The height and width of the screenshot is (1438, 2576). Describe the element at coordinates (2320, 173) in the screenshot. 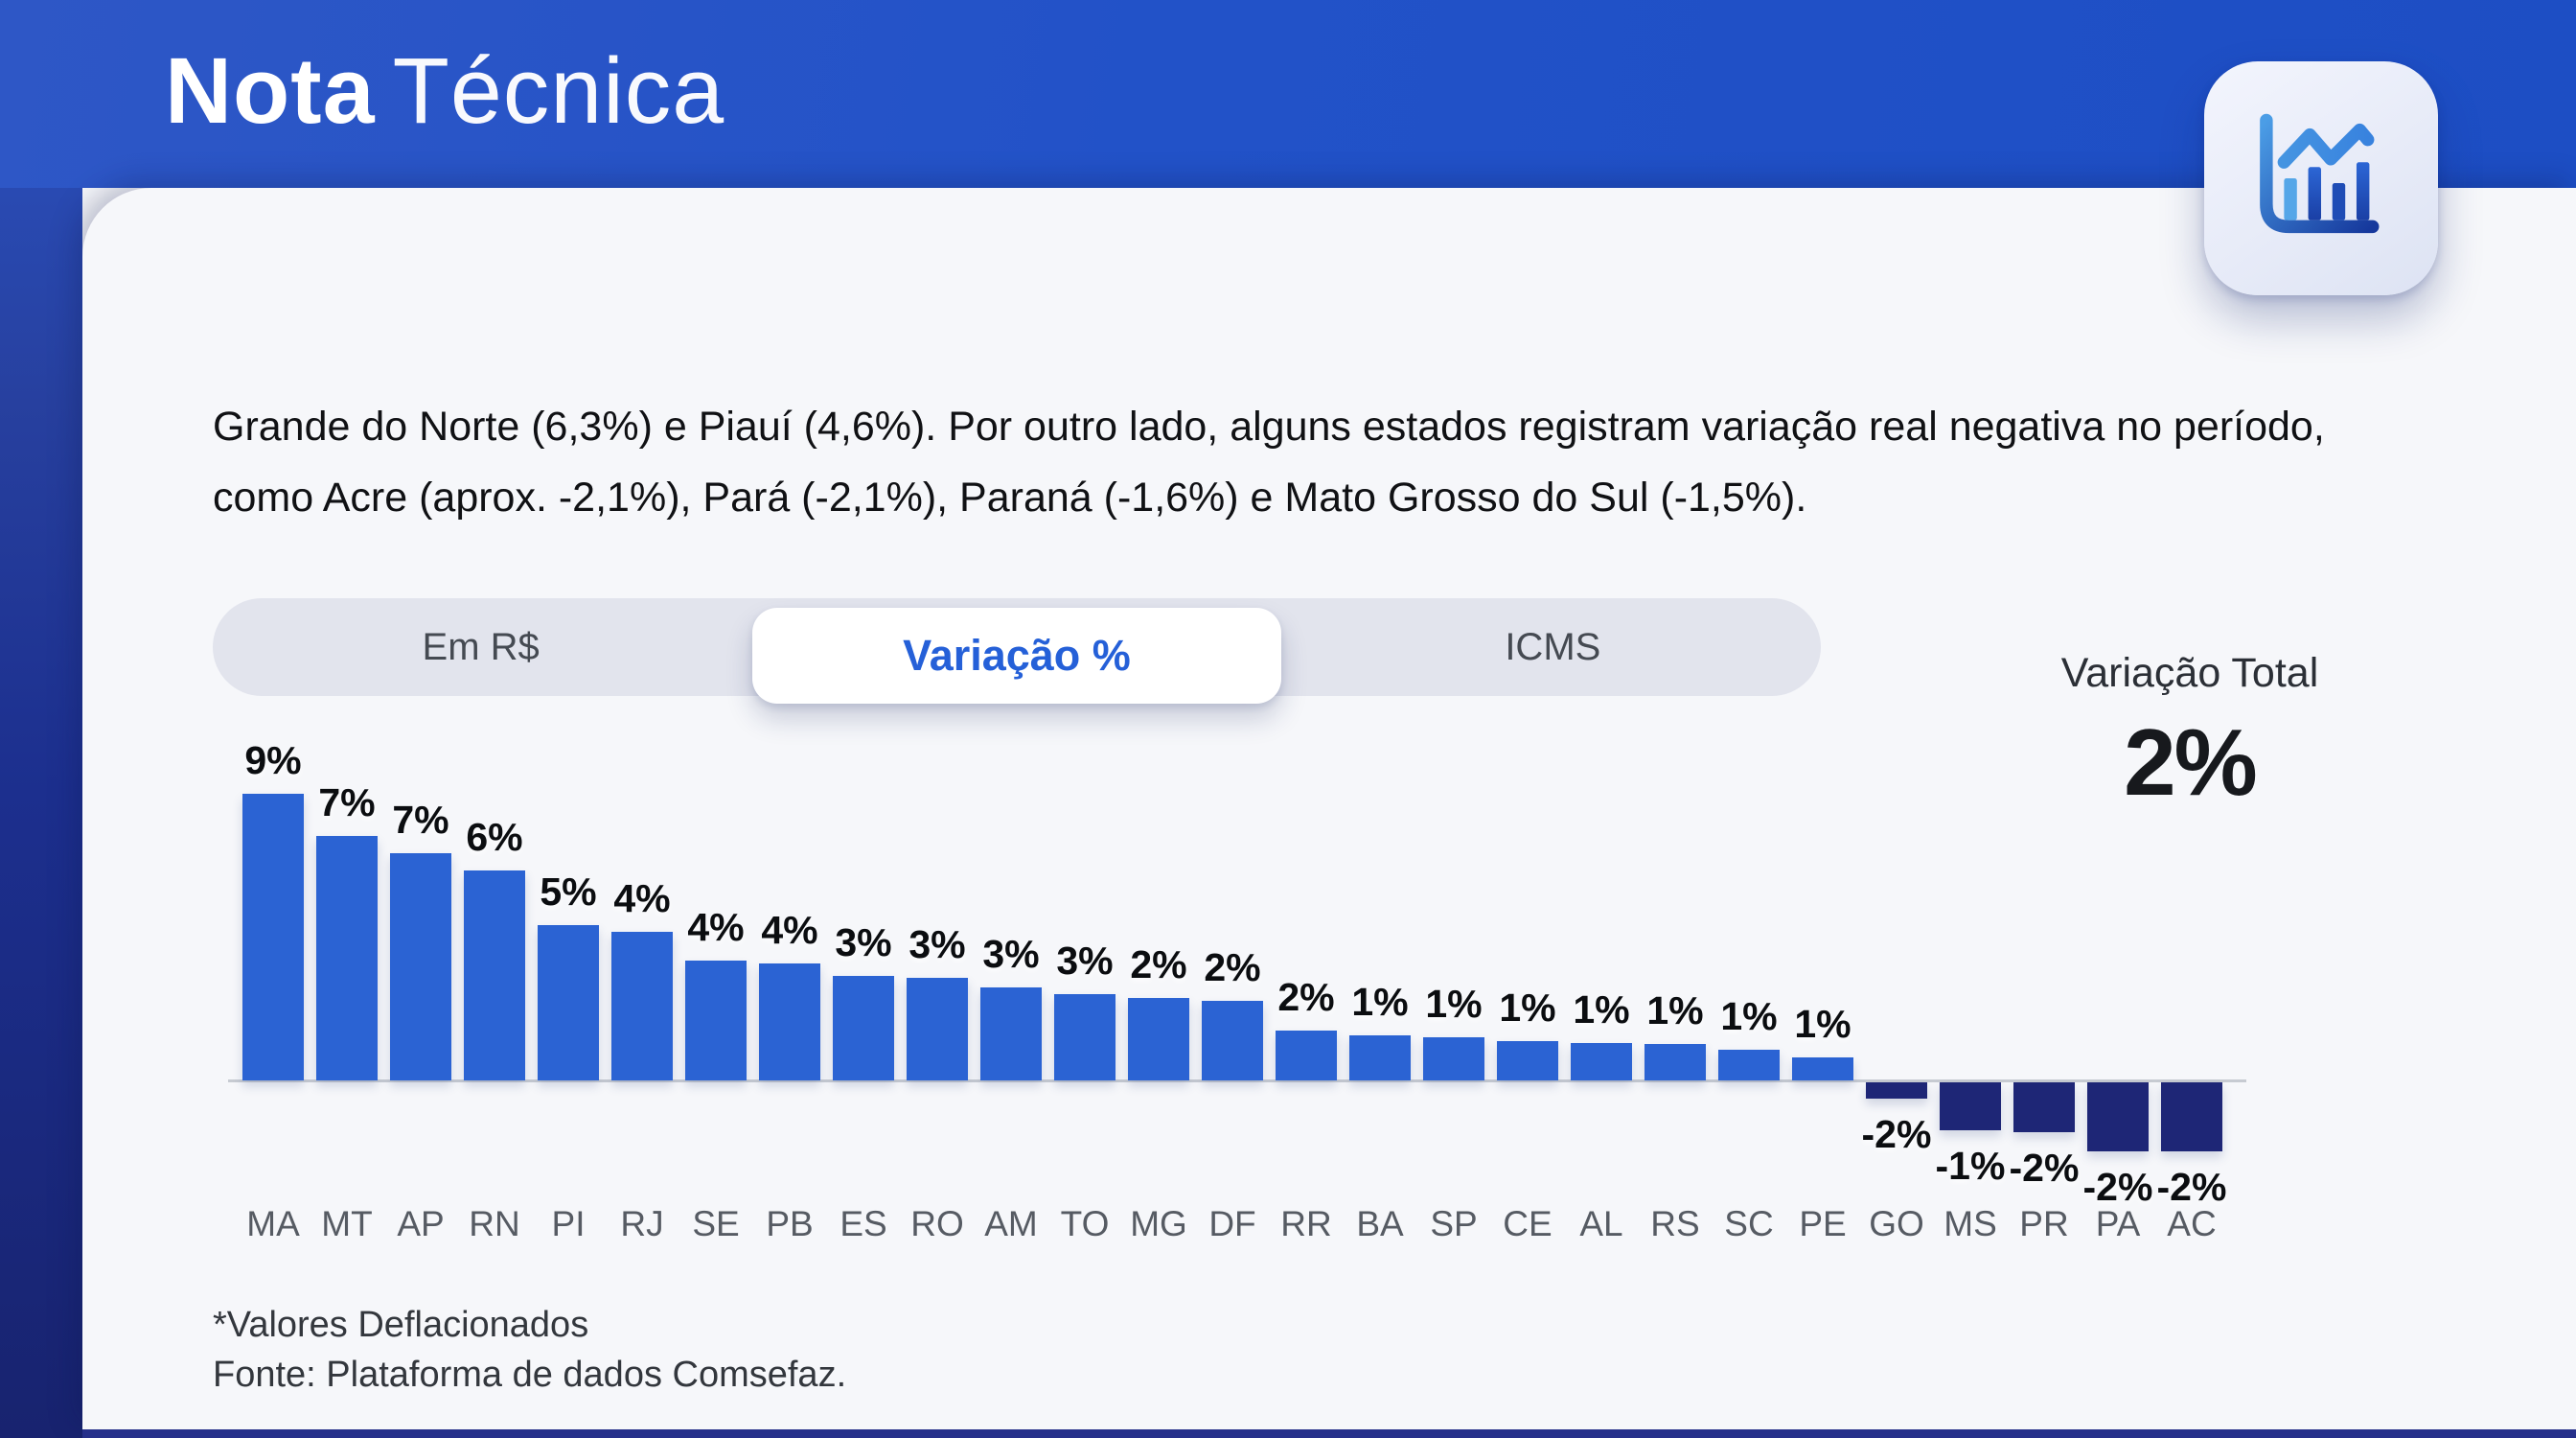

I see `bar-line-chart-icon` at that location.